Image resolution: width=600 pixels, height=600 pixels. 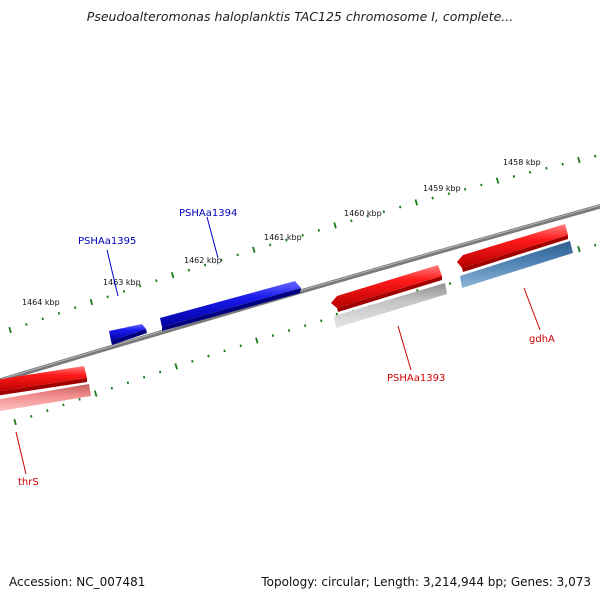 I want to click on gene-label-thrS: thrS, so click(x=28, y=482).